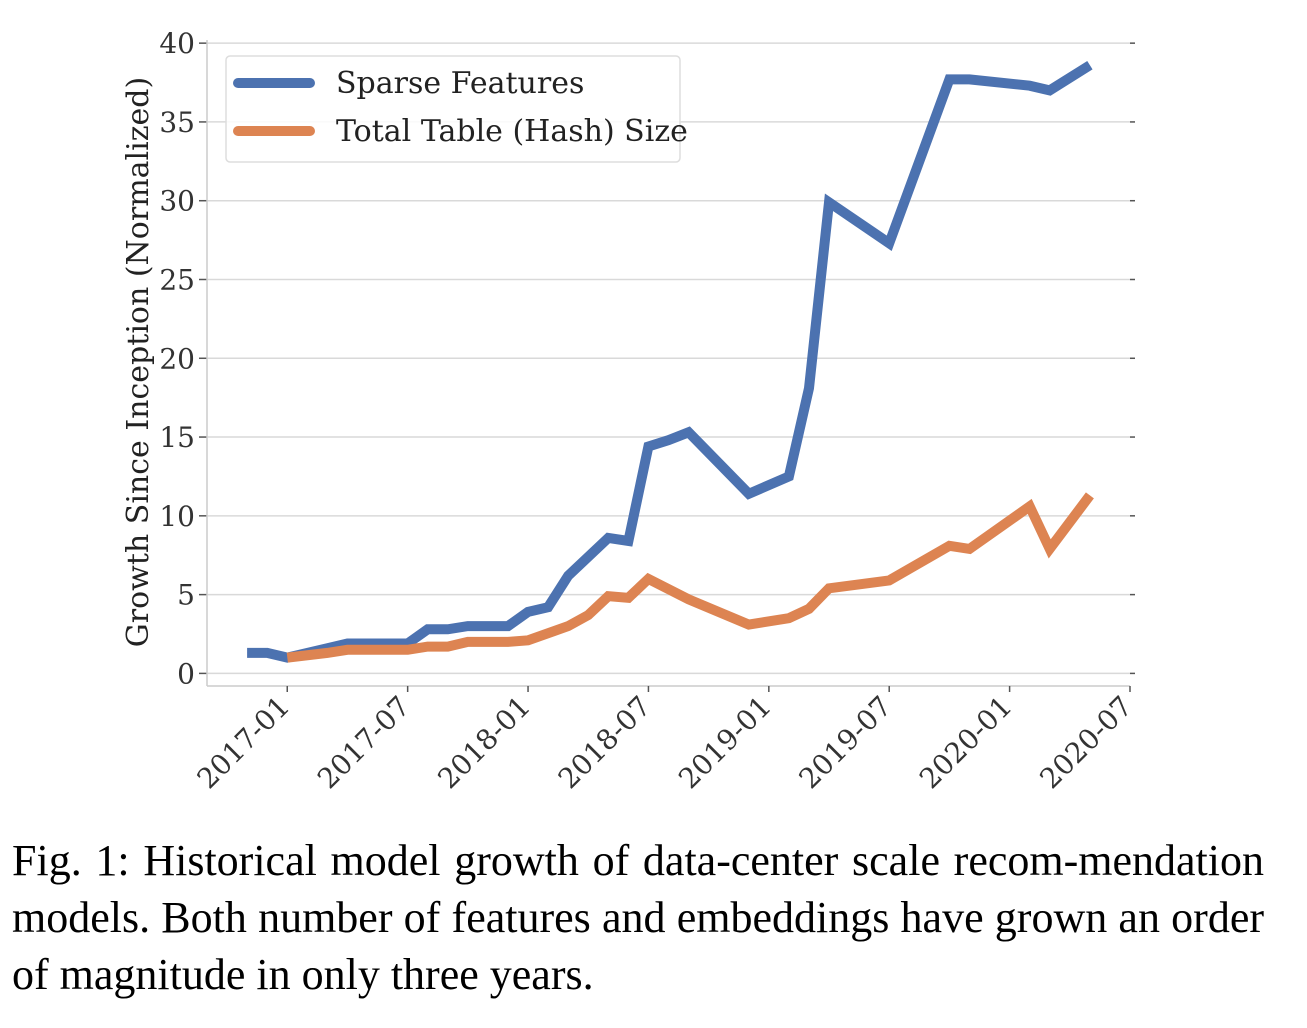 The width and height of the screenshot is (1307, 1028). What do you see at coordinates (512, 131) in the screenshot?
I see `legend-label-total-table-size: Total Table (Hash) Size` at bounding box center [512, 131].